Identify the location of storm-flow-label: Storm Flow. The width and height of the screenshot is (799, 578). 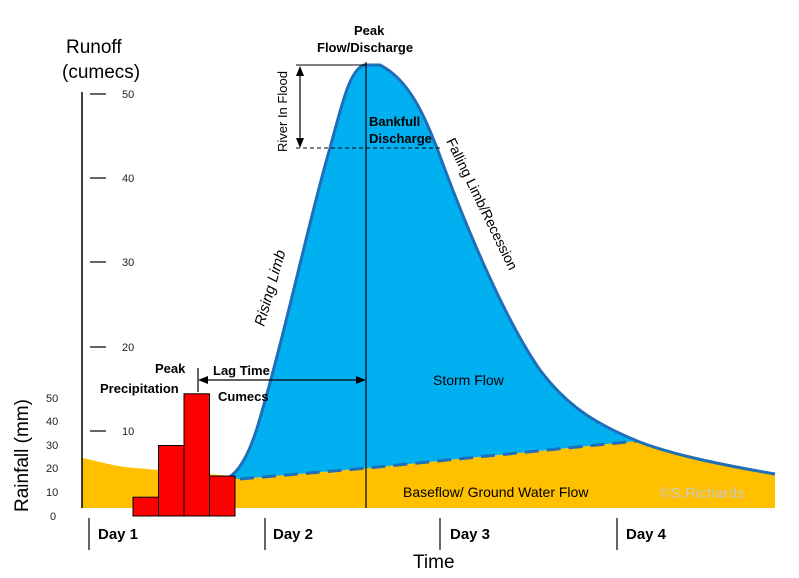
(469, 380).